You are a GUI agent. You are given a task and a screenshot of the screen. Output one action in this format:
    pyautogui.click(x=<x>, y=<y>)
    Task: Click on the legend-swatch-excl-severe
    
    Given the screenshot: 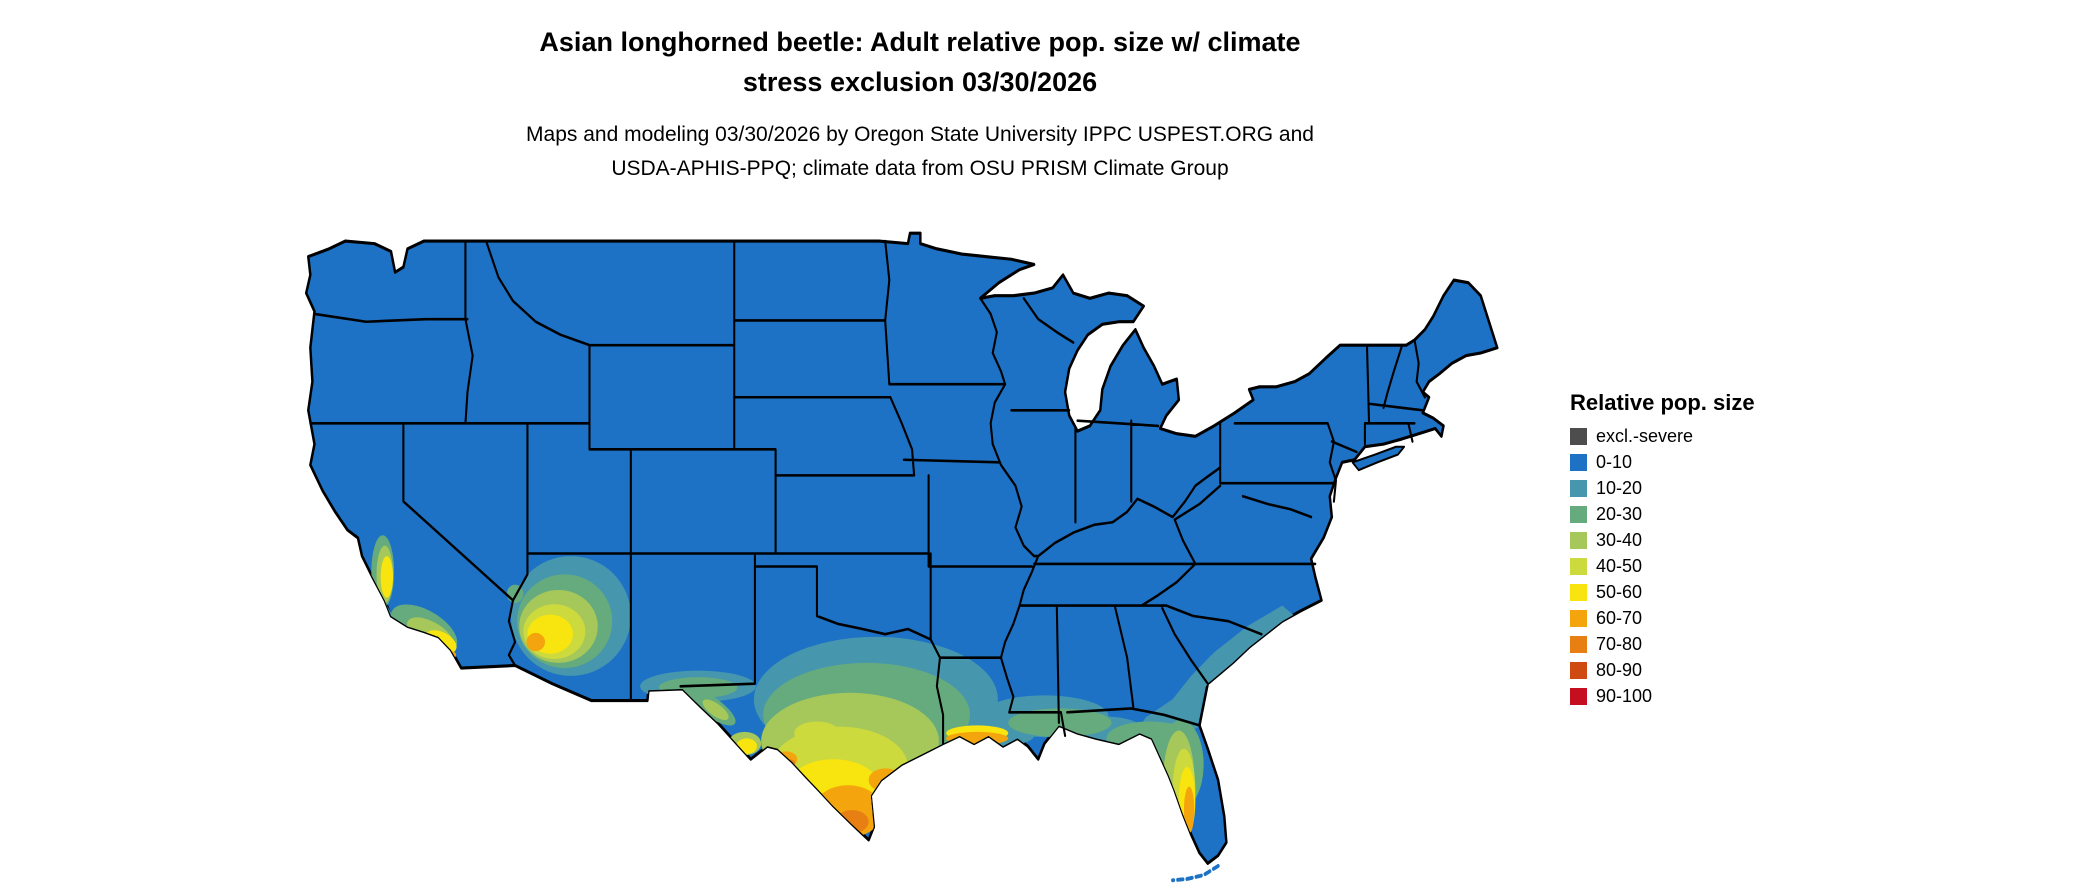 What is the action you would take?
    pyautogui.click(x=1578, y=436)
    